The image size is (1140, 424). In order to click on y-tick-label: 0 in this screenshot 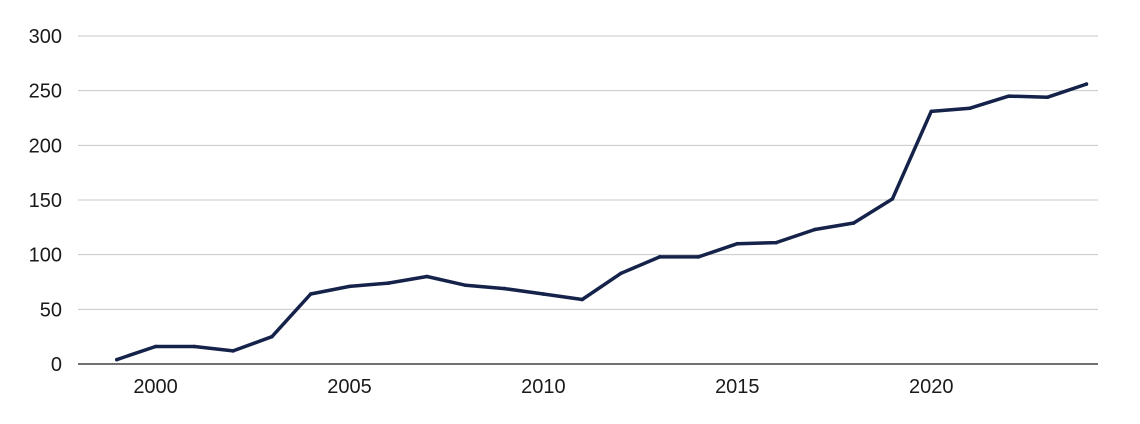, I will do `click(56, 365)`.